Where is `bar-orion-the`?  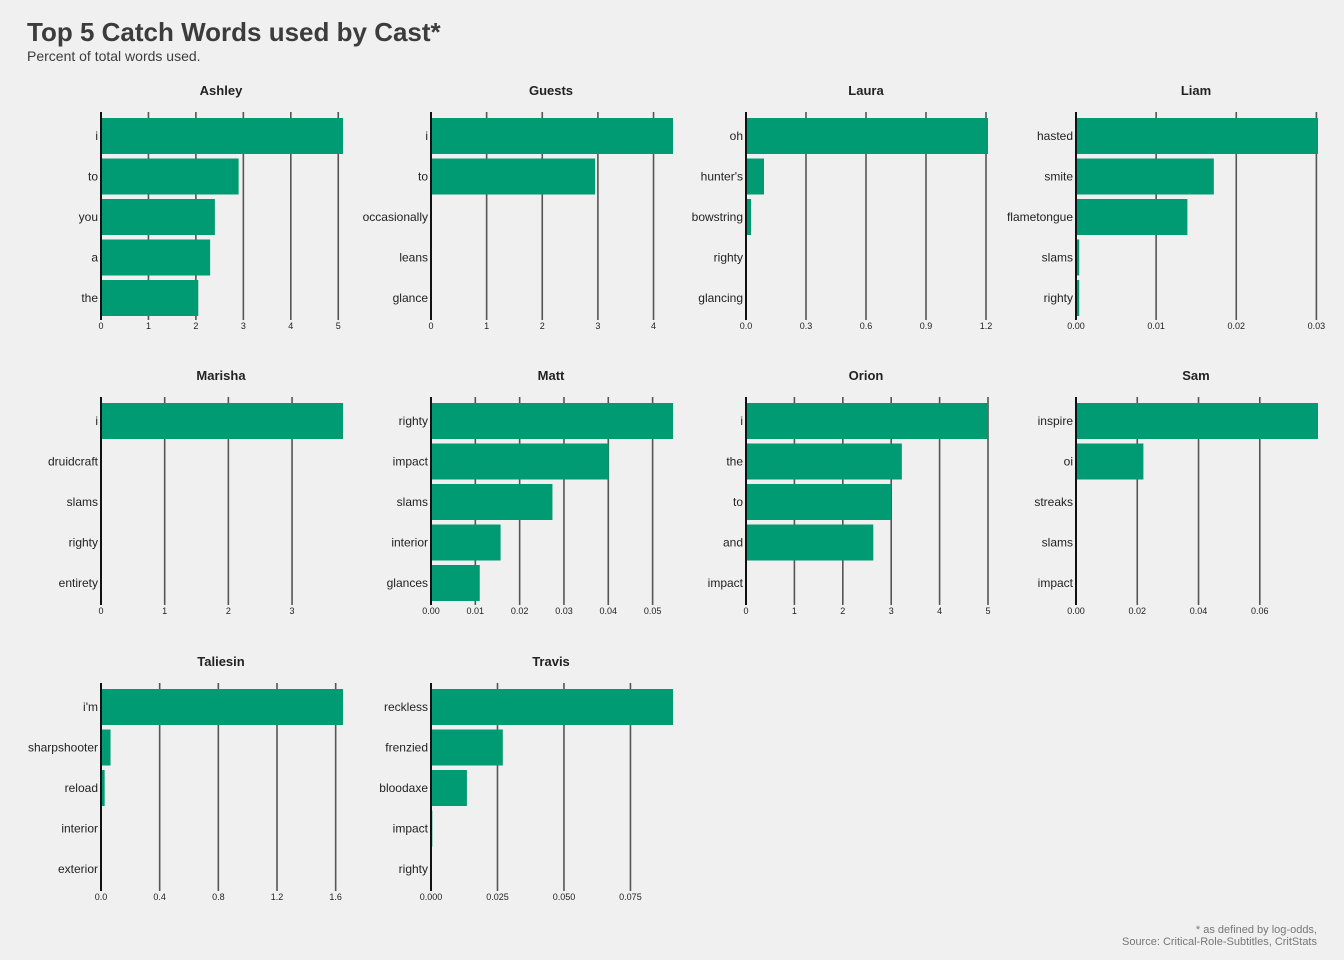 bar-orion-the is located at coordinates (824, 461).